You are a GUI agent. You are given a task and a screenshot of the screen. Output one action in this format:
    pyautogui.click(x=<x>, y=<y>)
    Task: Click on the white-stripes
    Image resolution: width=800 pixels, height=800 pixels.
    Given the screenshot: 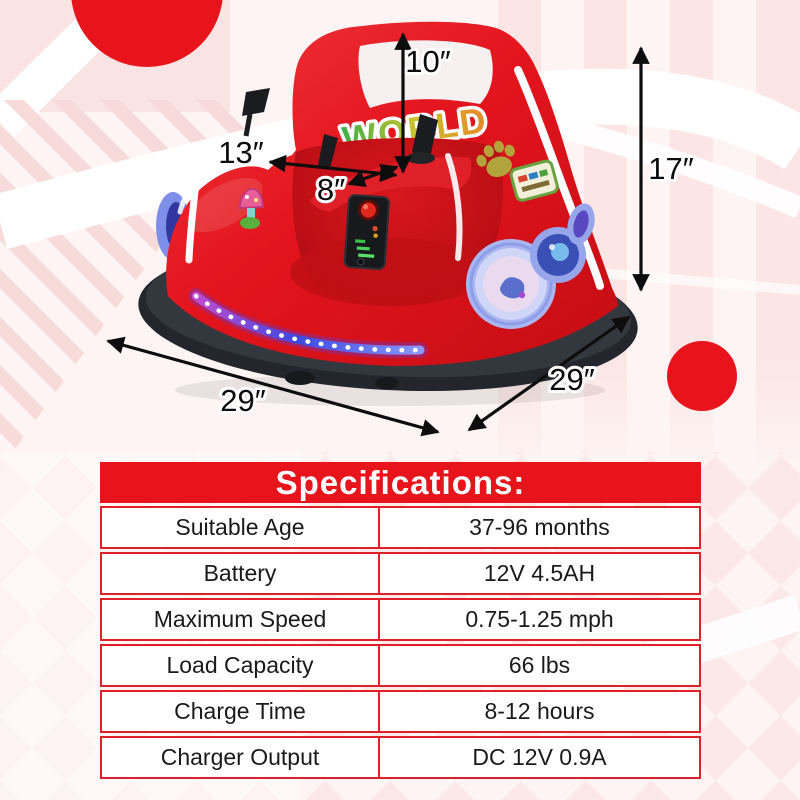 What is the action you would take?
    pyautogui.click(x=390, y=178)
    